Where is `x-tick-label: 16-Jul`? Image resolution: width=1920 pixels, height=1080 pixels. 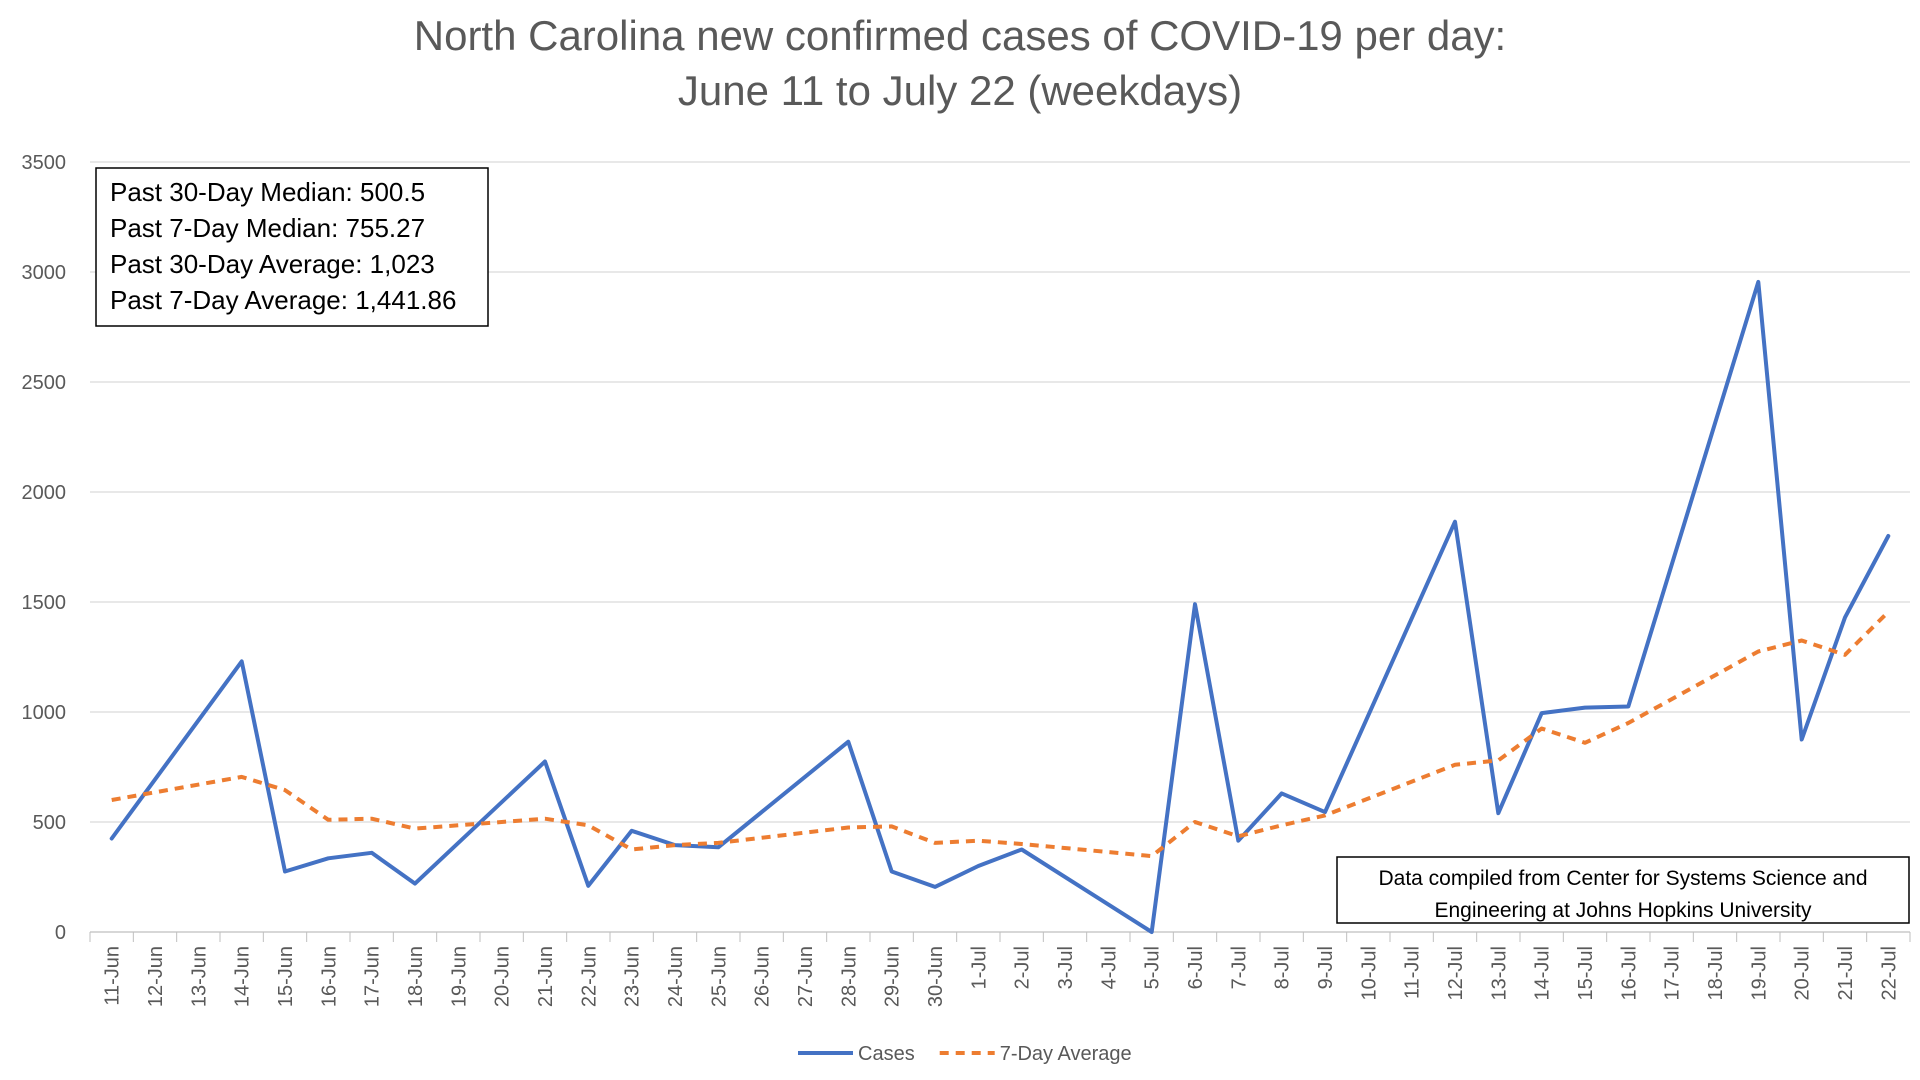 x-tick-label: 16-Jul is located at coordinates (1629, 973).